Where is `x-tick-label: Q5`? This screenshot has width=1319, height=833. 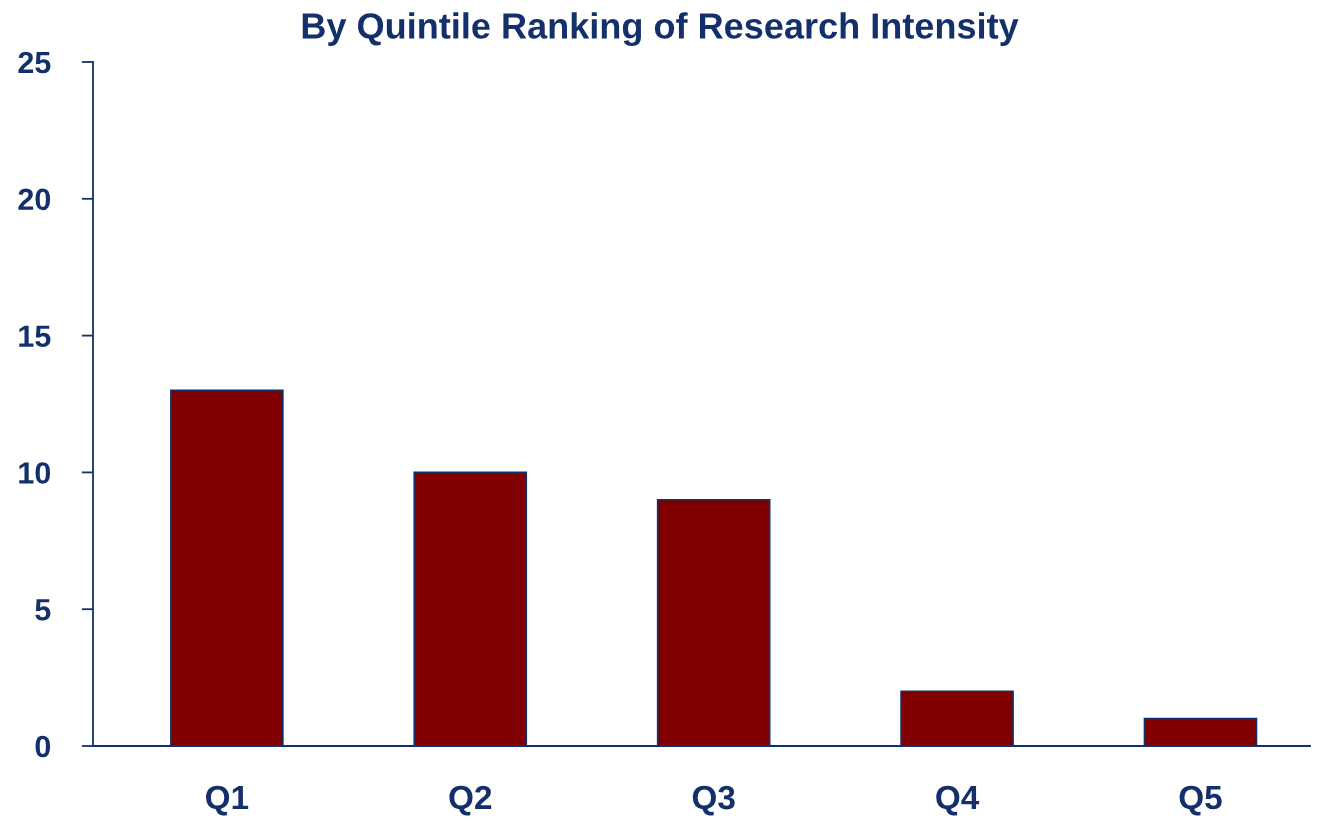
x-tick-label: Q5 is located at coordinates (1200, 800).